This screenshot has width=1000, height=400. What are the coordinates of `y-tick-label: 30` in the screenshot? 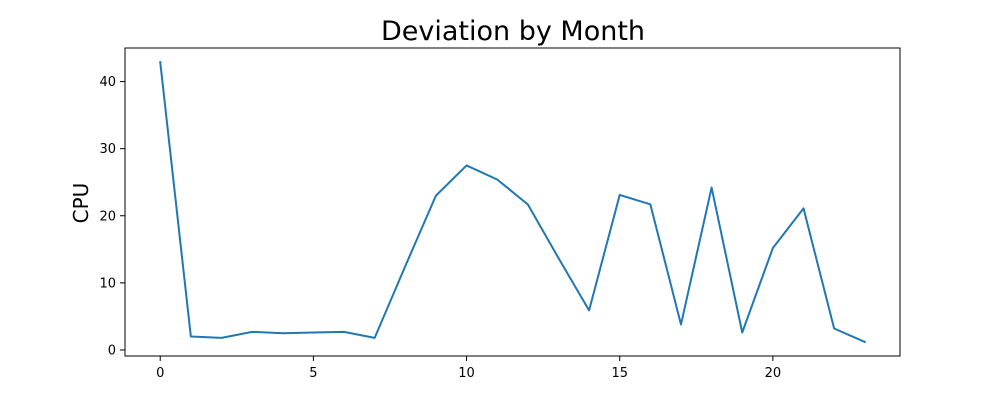 It's located at (107, 149).